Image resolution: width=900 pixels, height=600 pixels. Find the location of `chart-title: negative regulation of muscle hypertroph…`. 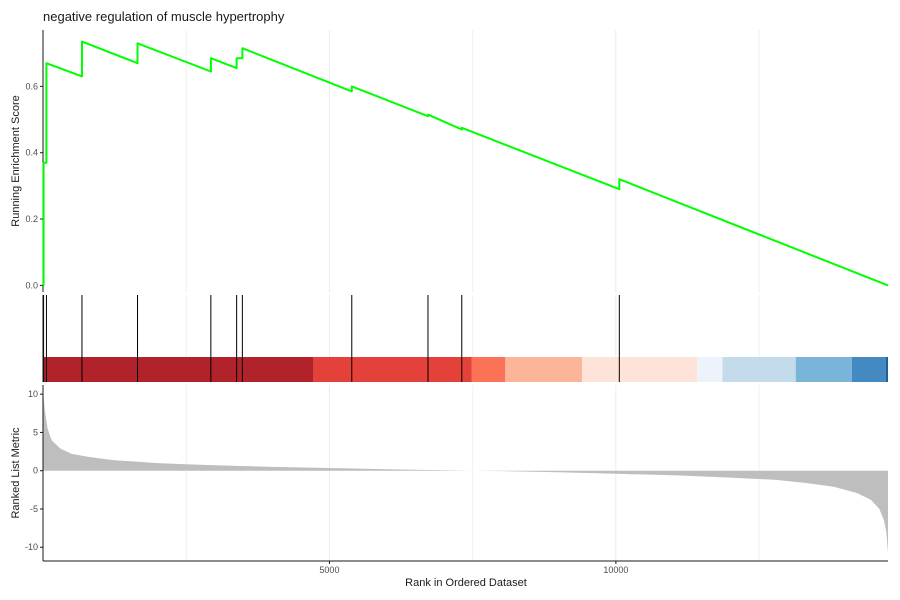

chart-title: negative regulation of muscle hypertroph… is located at coordinates (164, 16).